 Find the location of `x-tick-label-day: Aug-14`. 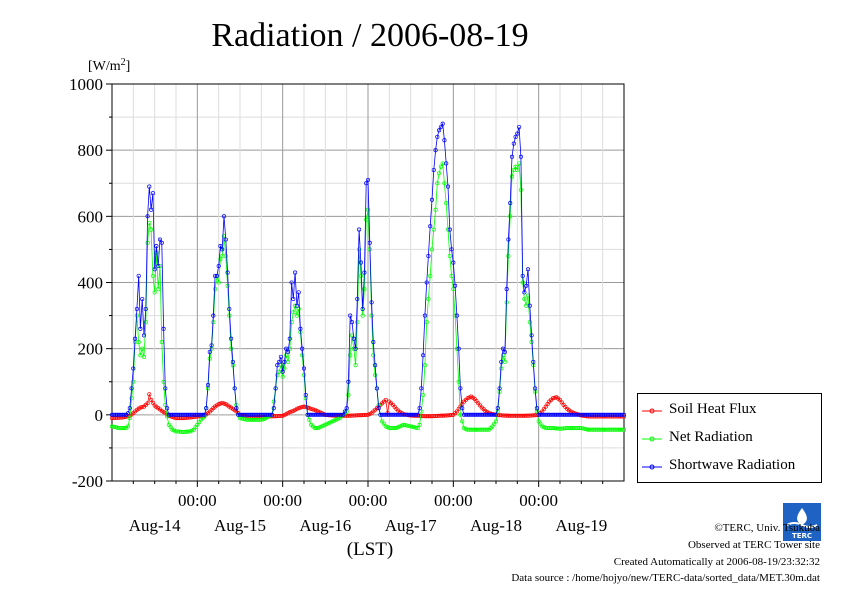

x-tick-label-day: Aug-14 is located at coordinates (155, 525).